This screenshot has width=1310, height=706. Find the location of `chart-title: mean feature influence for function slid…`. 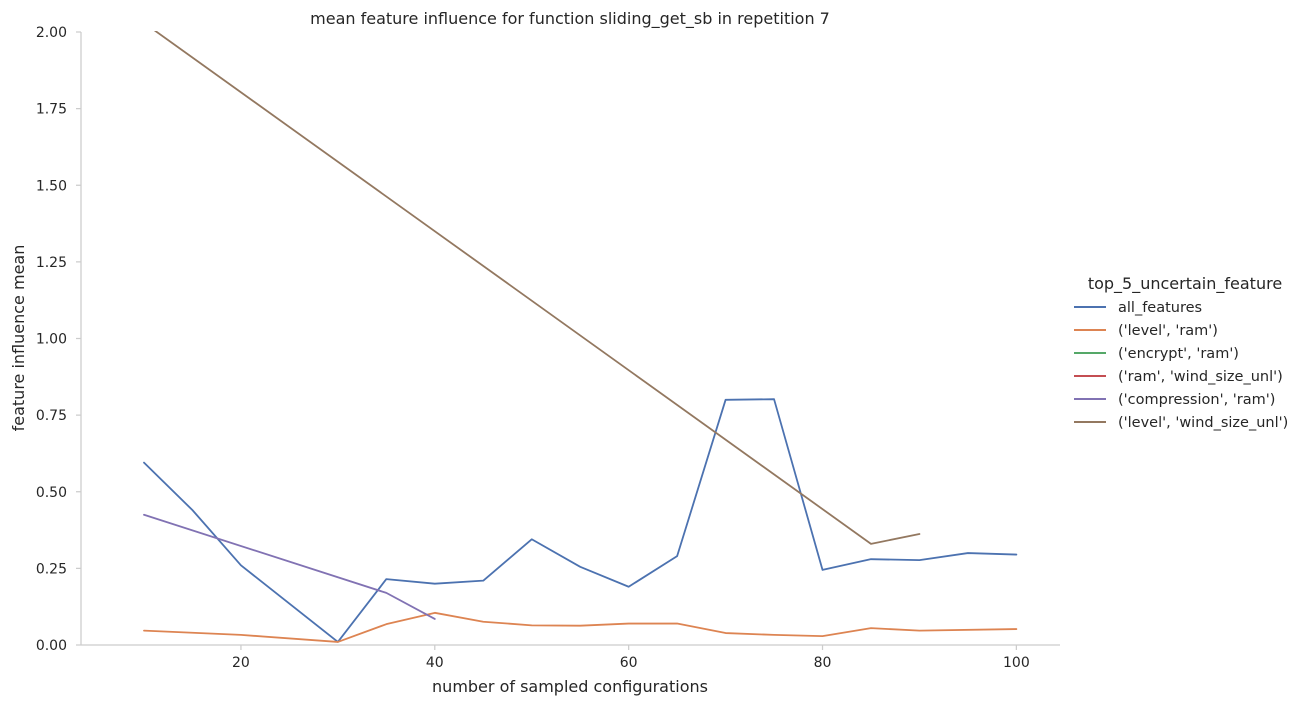

chart-title: mean feature influence for function slid… is located at coordinates (570, 19).